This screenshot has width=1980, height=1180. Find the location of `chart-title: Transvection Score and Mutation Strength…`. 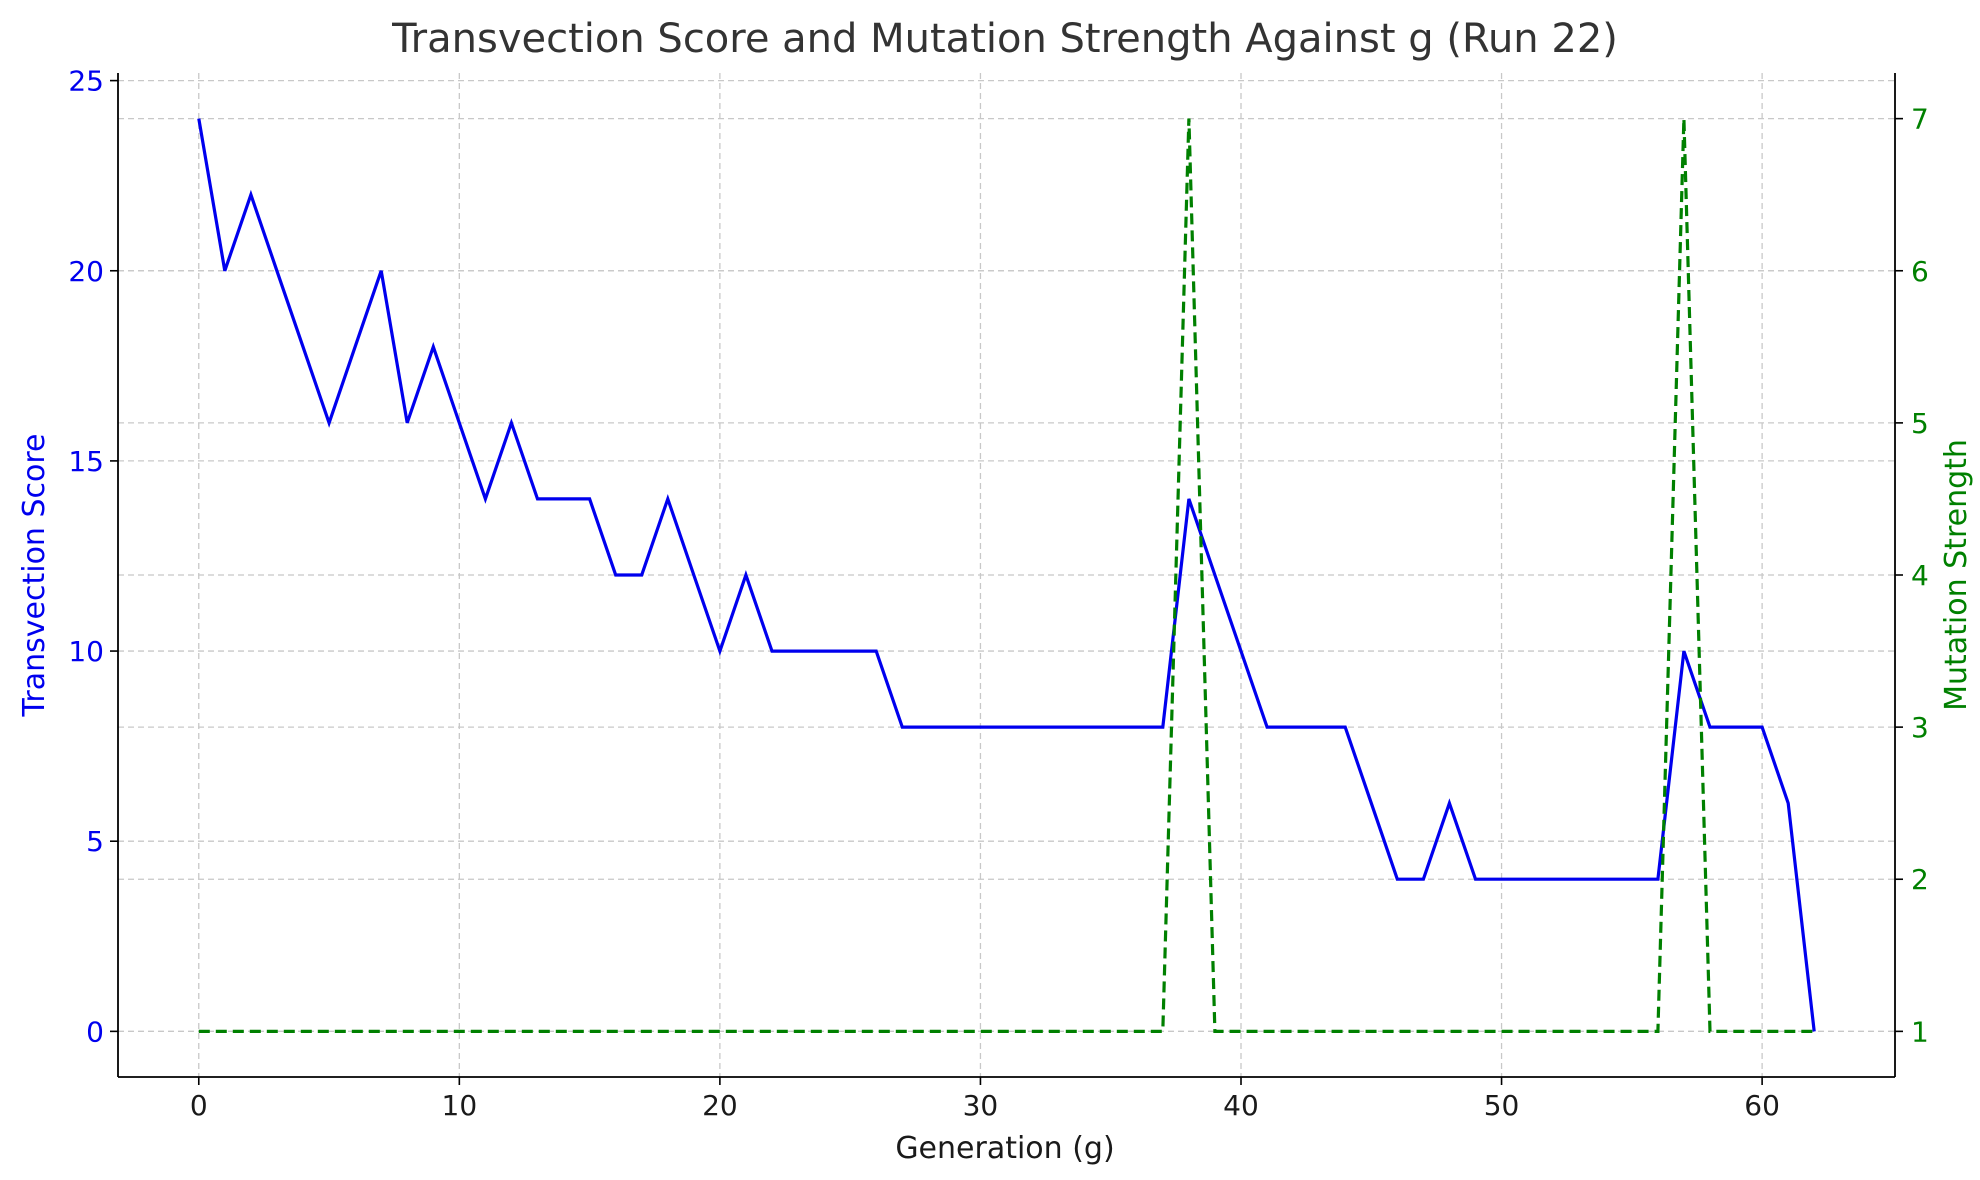

chart-title: Transvection Score and Mutation Strength… is located at coordinates (1004, 39).